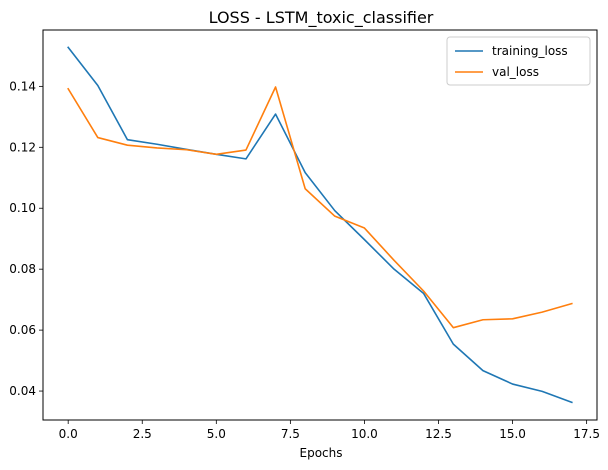 The image size is (608, 470). I want to click on legend: training_loss val_loss, so click(518, 61).